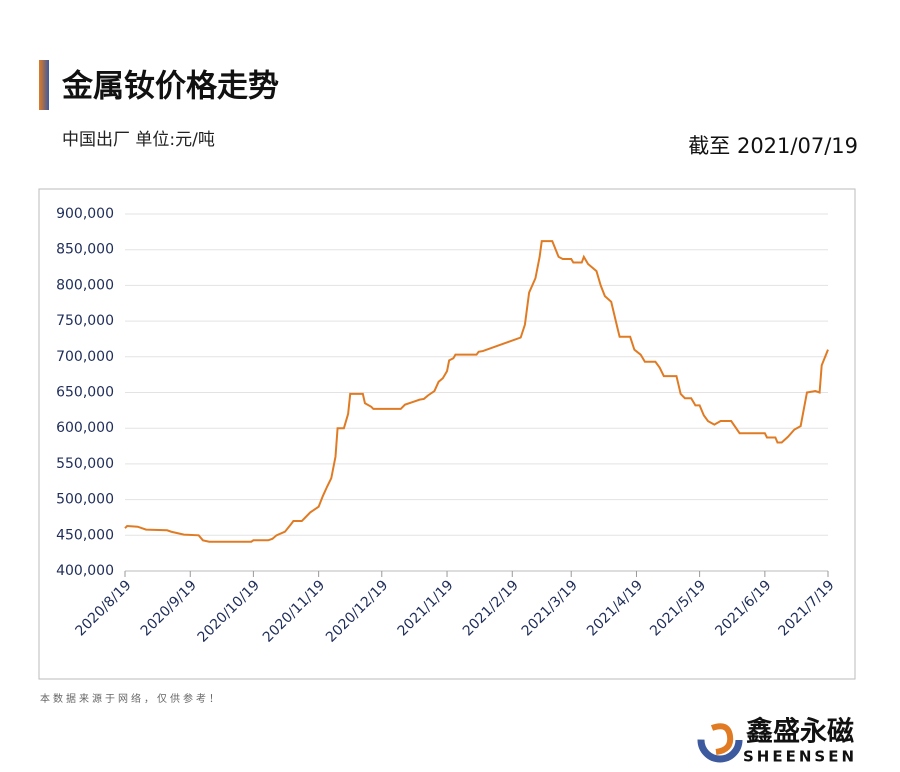 The width and height of the screenshot is (900, 772). What do you see at coordinates (44, 85) in the screenshot?
I see `title-accent` at bounding box center [44, 85].